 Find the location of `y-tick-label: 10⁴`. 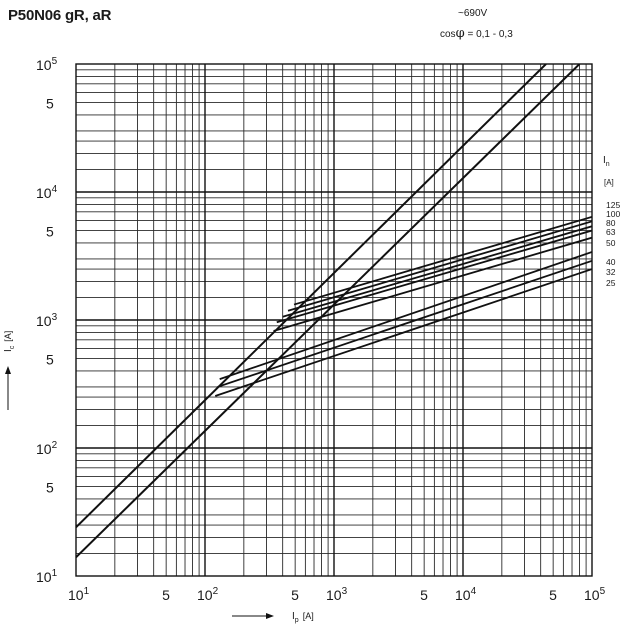

y-tick-label: 10⁴ is located at coordinates (47, 192).